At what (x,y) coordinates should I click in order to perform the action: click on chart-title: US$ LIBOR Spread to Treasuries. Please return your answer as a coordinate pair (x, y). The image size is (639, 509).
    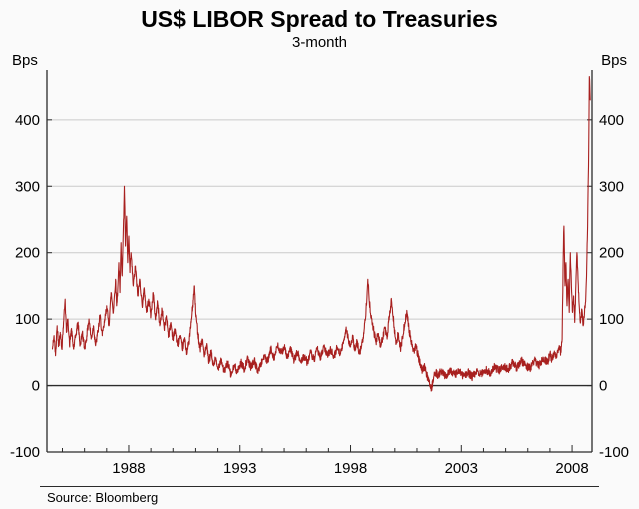
    Looking at the image, I should click on (319, 19).